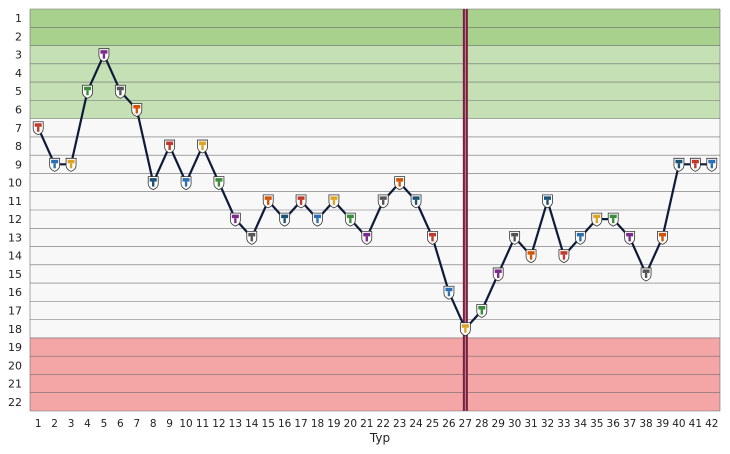  Describe the element at coordinates (678, 424) in the screenshot. I see `x-tick-label: 40` at that location.